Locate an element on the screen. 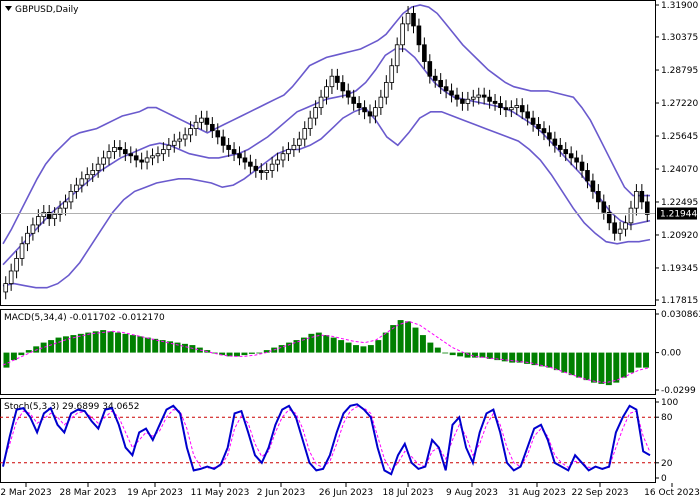 The width and height of the screenshot is (700, 500). stoch-level-lines is located at coordinates (327, 440).